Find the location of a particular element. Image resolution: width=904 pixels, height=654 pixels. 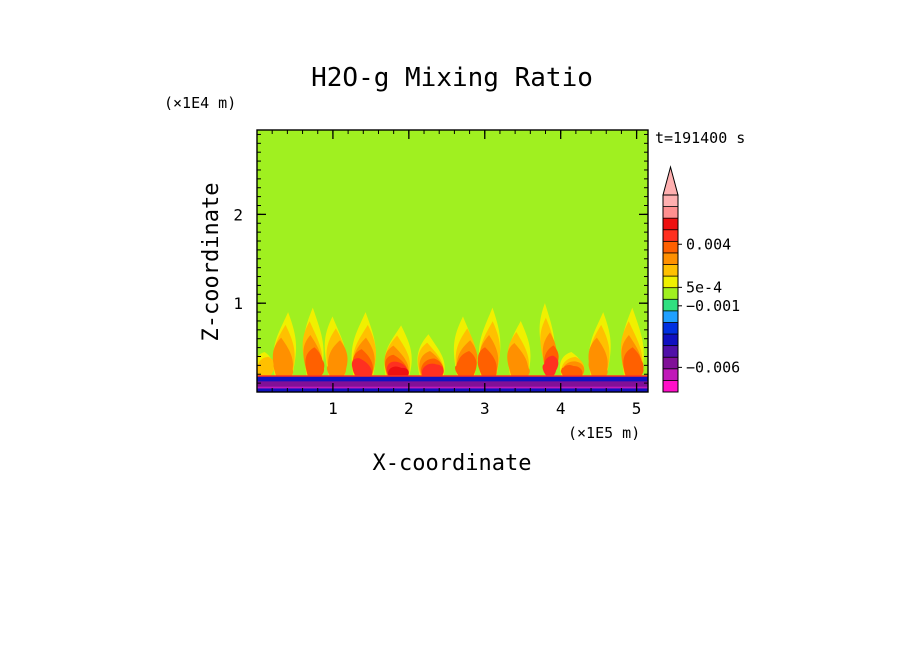

colorbar-label: 5e-4 is located at coordinates (704, 287).